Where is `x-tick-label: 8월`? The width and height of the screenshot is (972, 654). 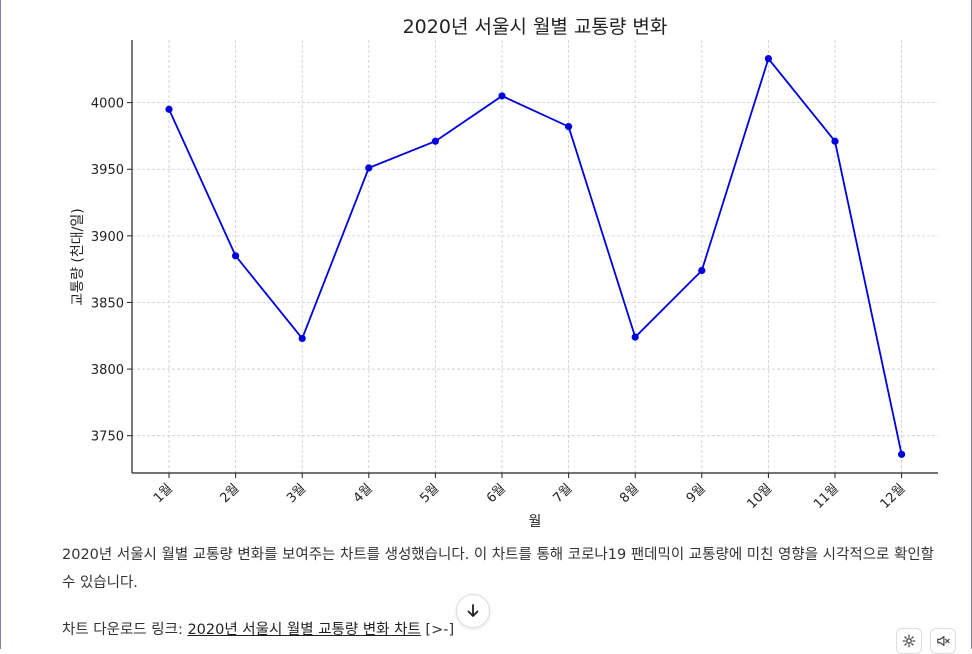 x-tick-label: 8월 is located at coordinates (629, 493).